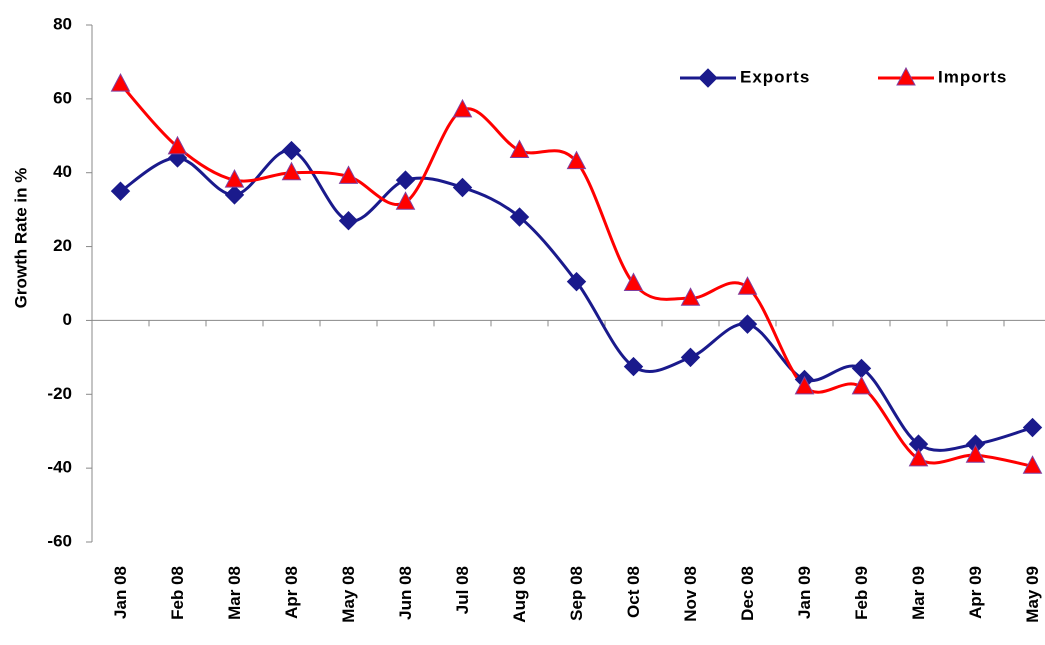 The height and width of the screenshot is (645, 1045). Describe the element at coordinates (59, 467) in the screenshot. I see `y-tick-label: -40` at that location.